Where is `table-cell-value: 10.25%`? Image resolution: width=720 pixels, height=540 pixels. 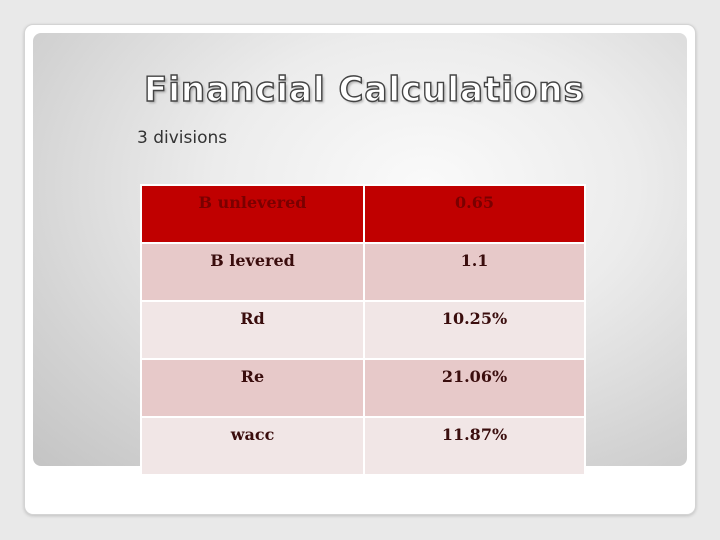 table-cell-value: 10.25% is located at coordinates (474, 330).